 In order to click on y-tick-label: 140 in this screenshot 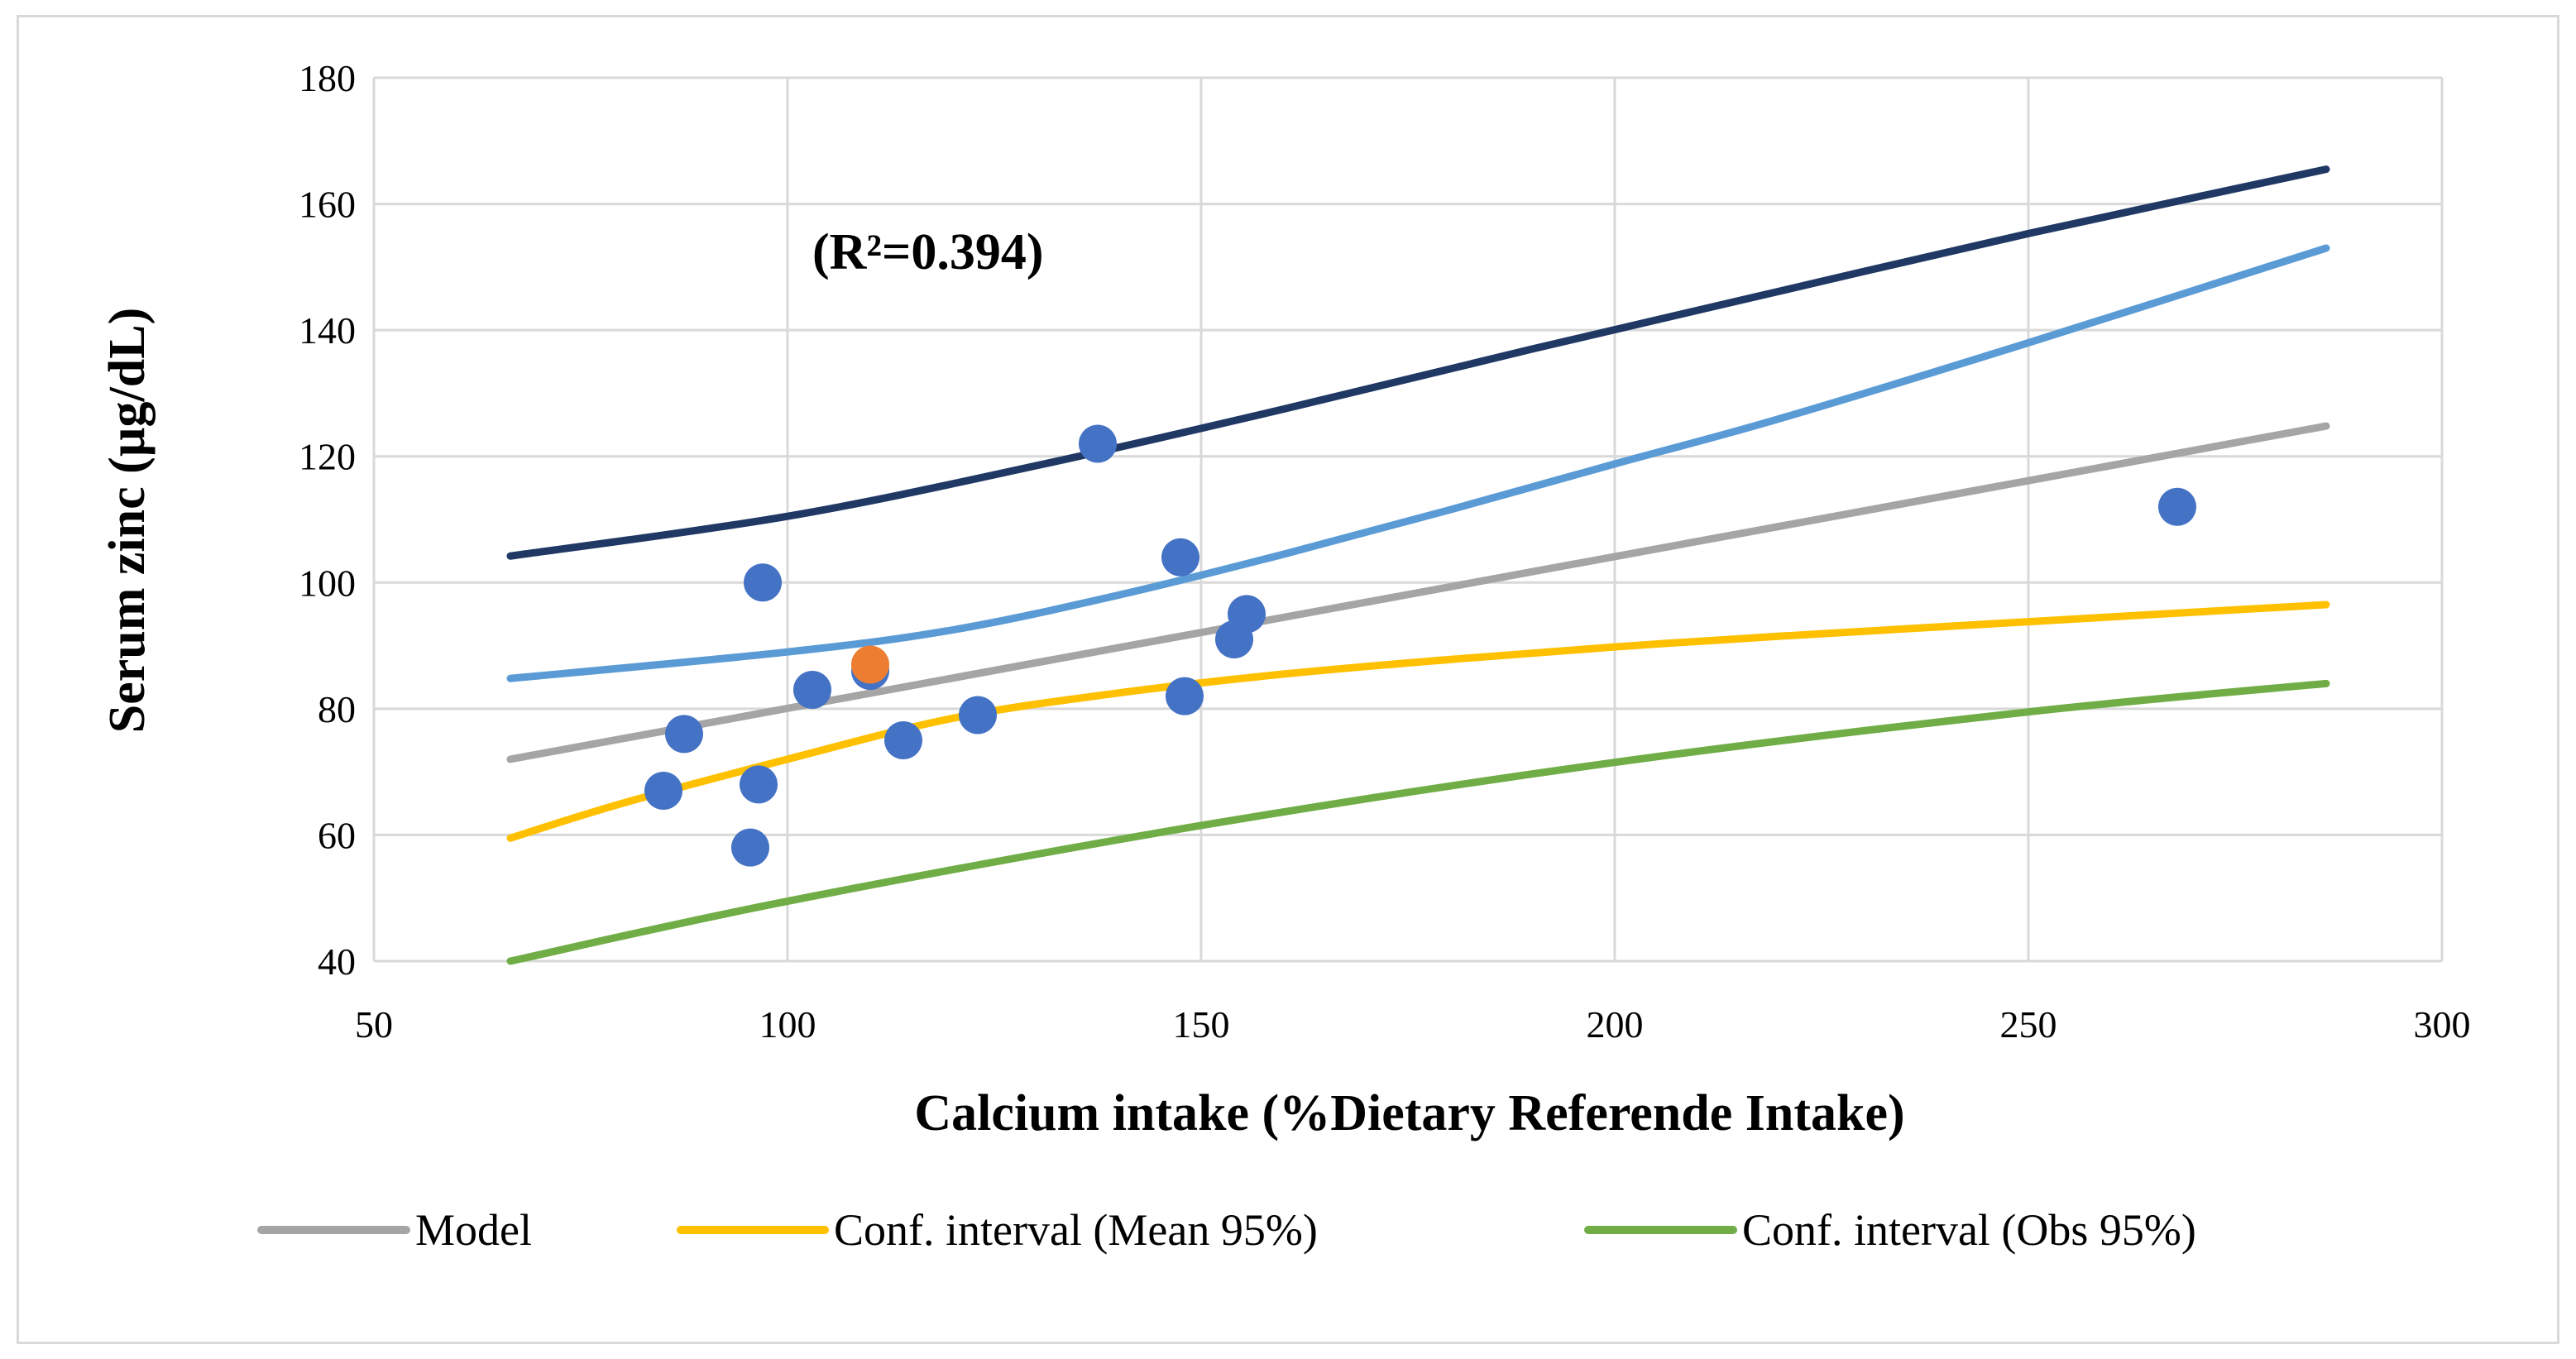, I will do `click(327, 330)`.